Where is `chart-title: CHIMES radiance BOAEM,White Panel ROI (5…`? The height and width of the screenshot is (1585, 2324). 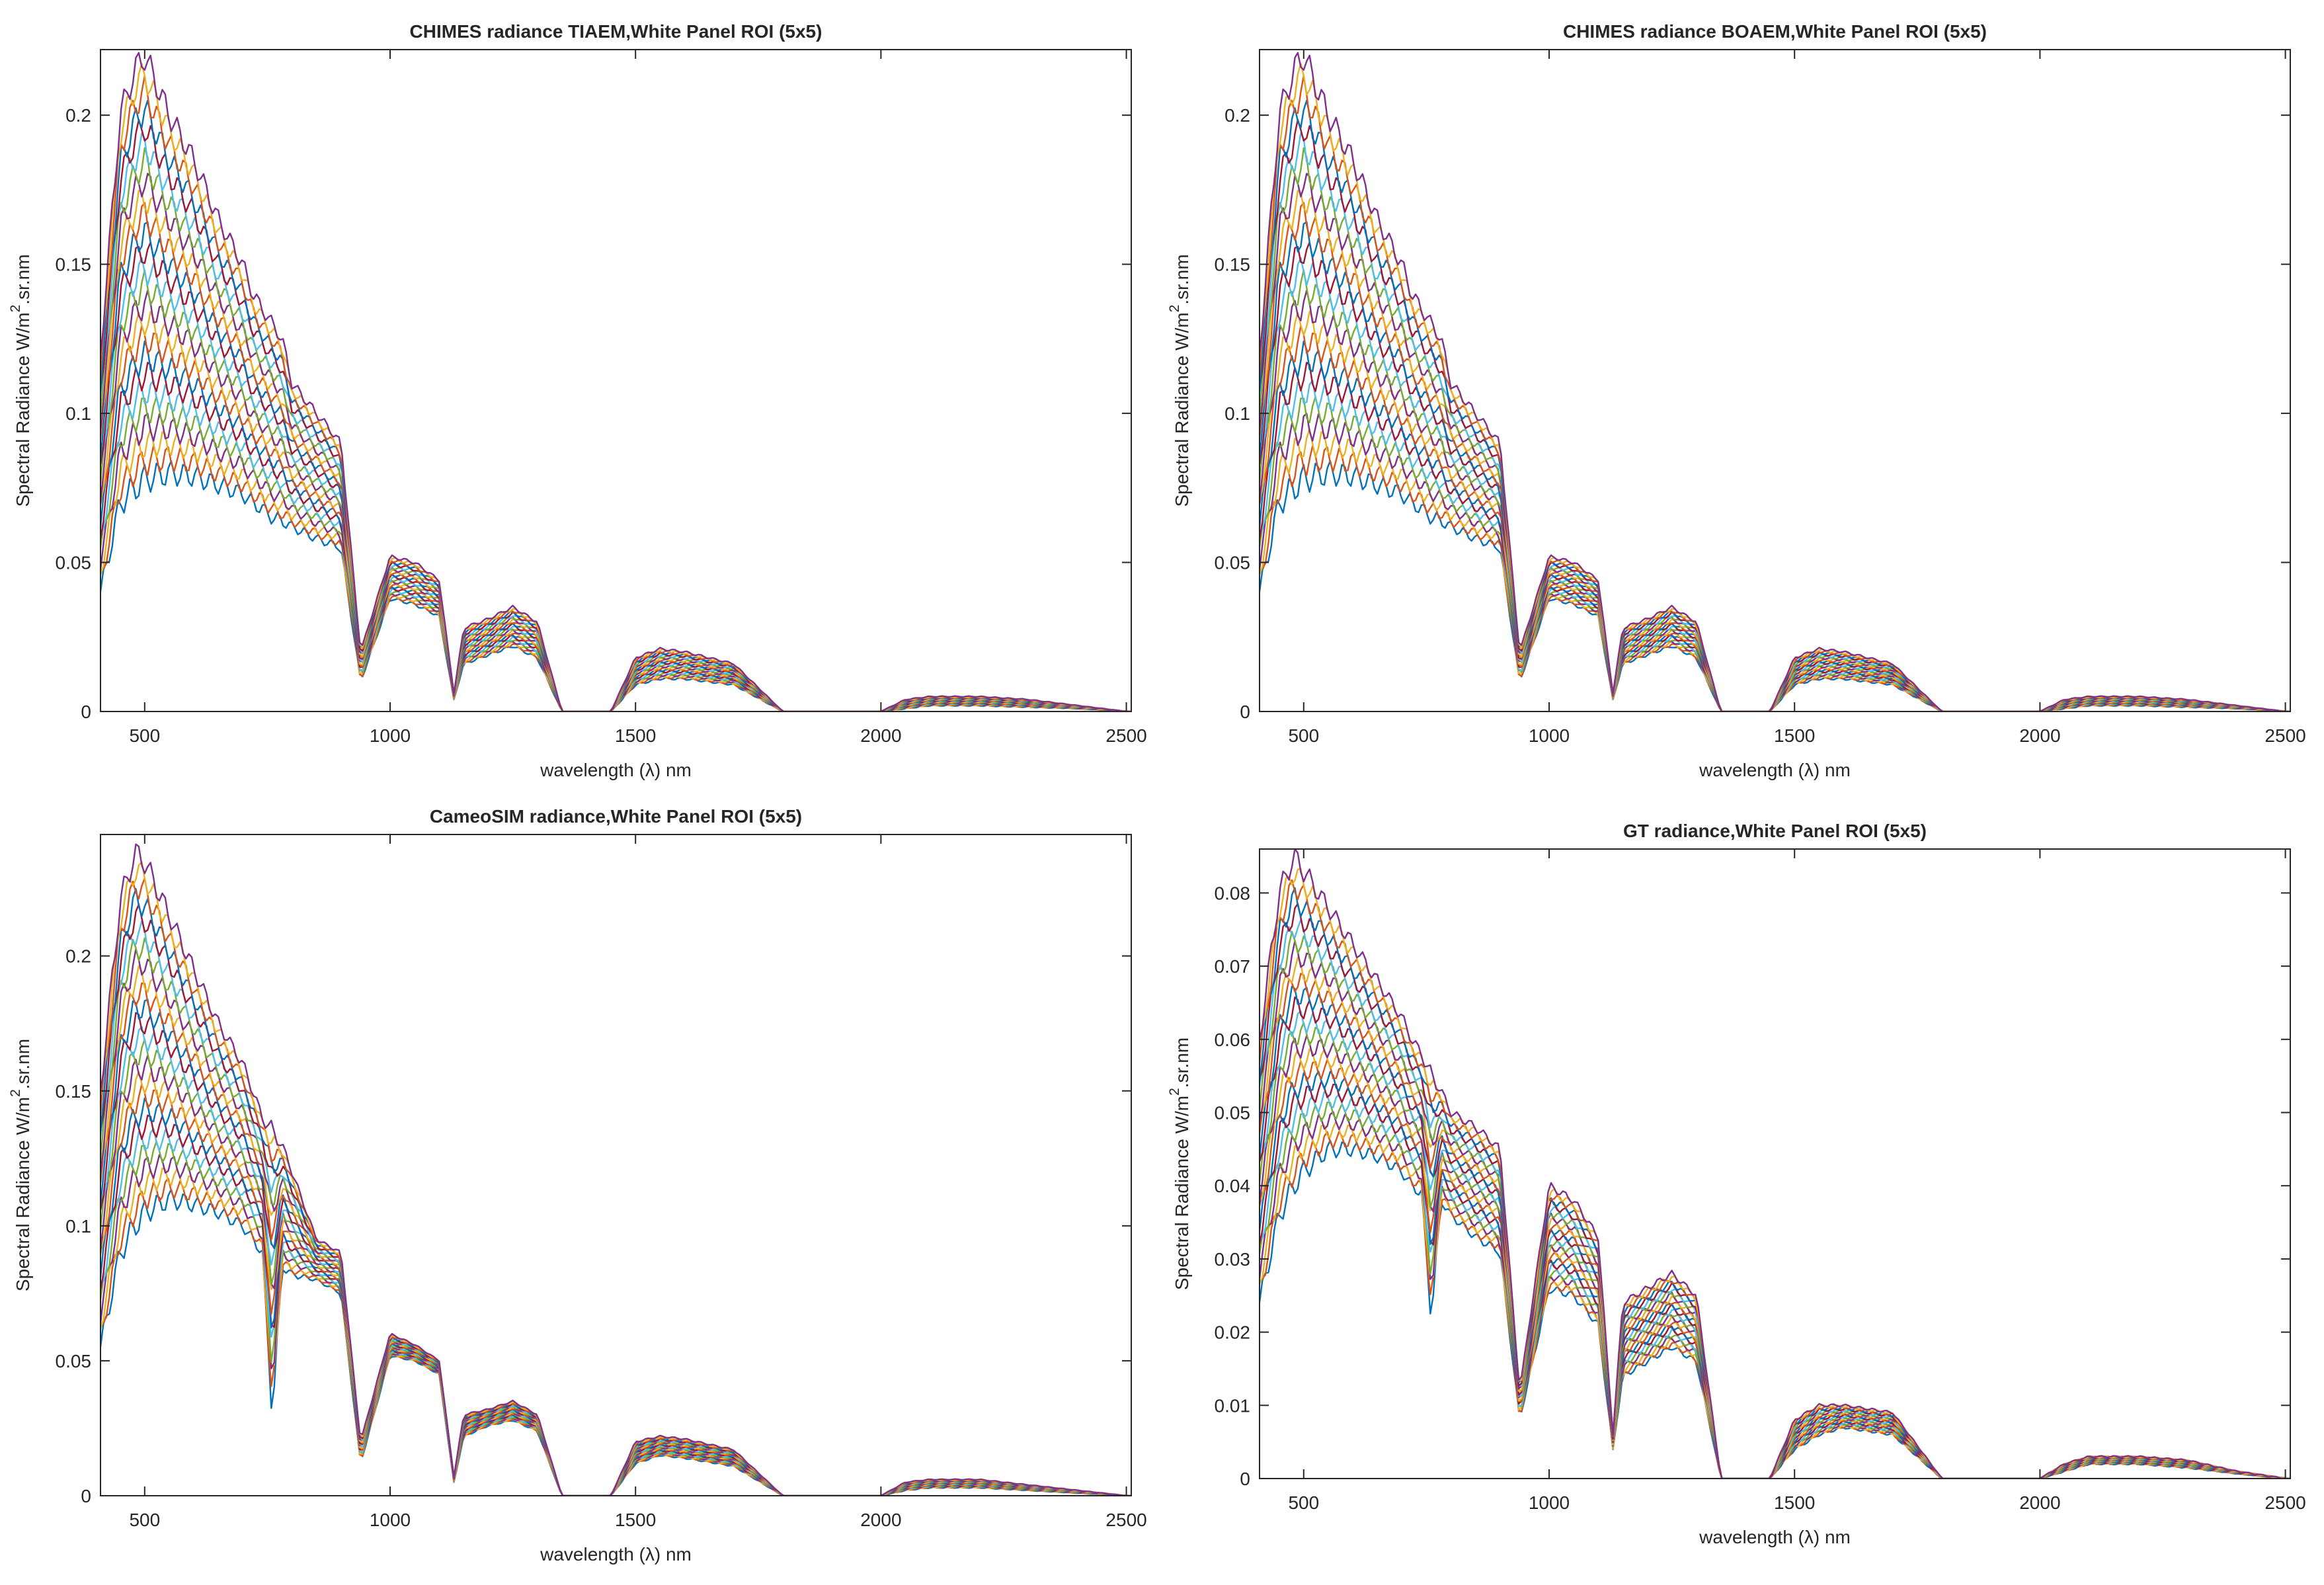
chart-title: CHIMES radiance BOAEM,White Panel ROI (5… is located at coordinates (1775, 32).